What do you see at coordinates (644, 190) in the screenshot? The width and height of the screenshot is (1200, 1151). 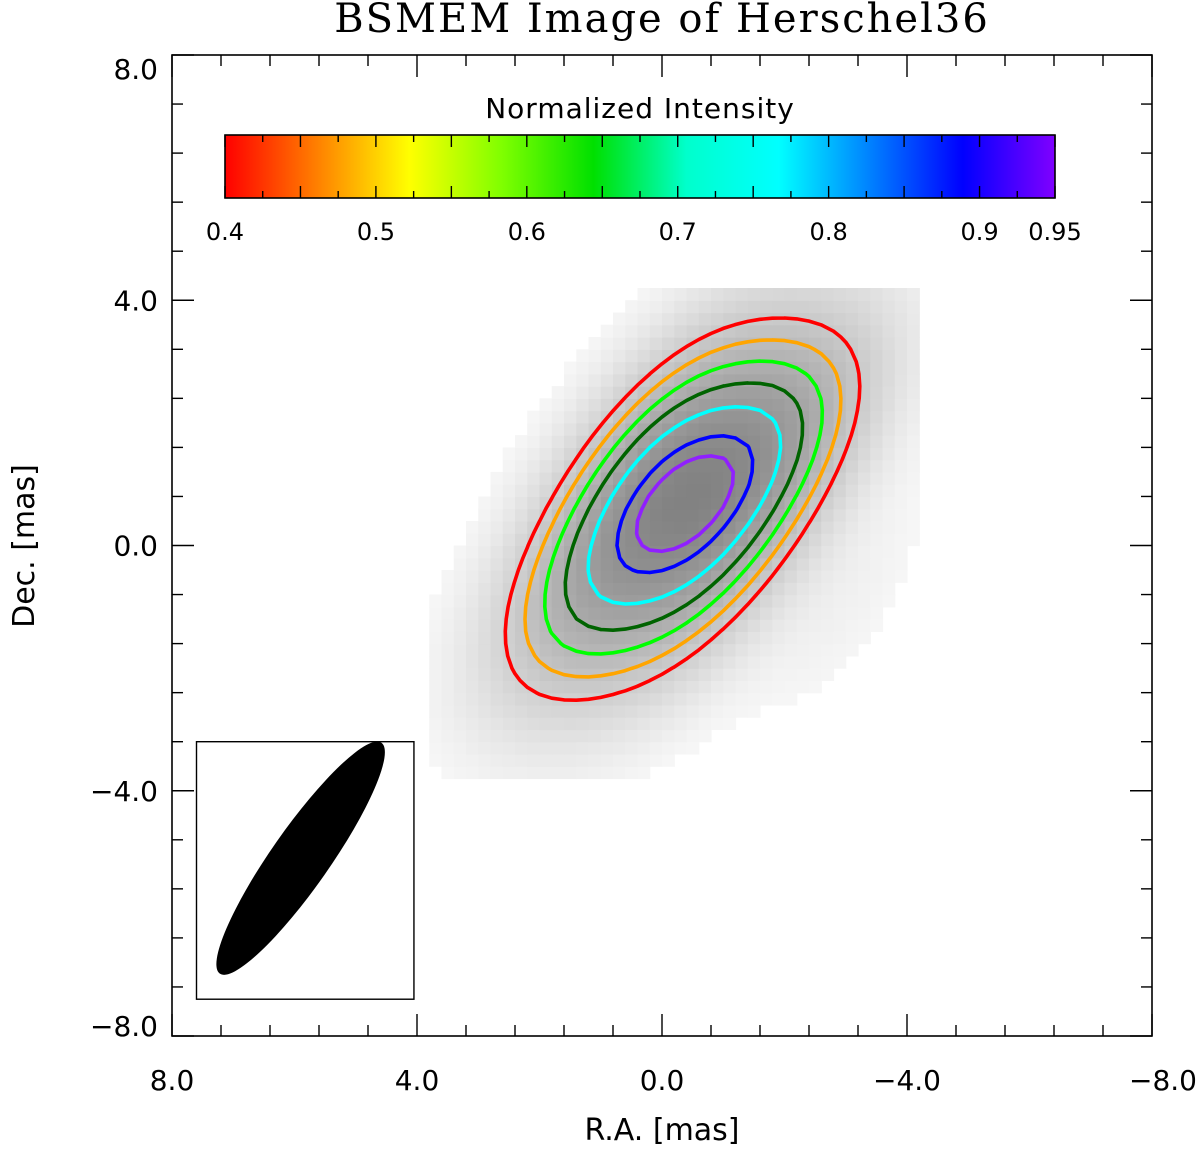 I see `colorbar-ticks: 0.4 0.5 0.6 0.7 0.8 0.9 0.95` at bounding box center [644, 190].